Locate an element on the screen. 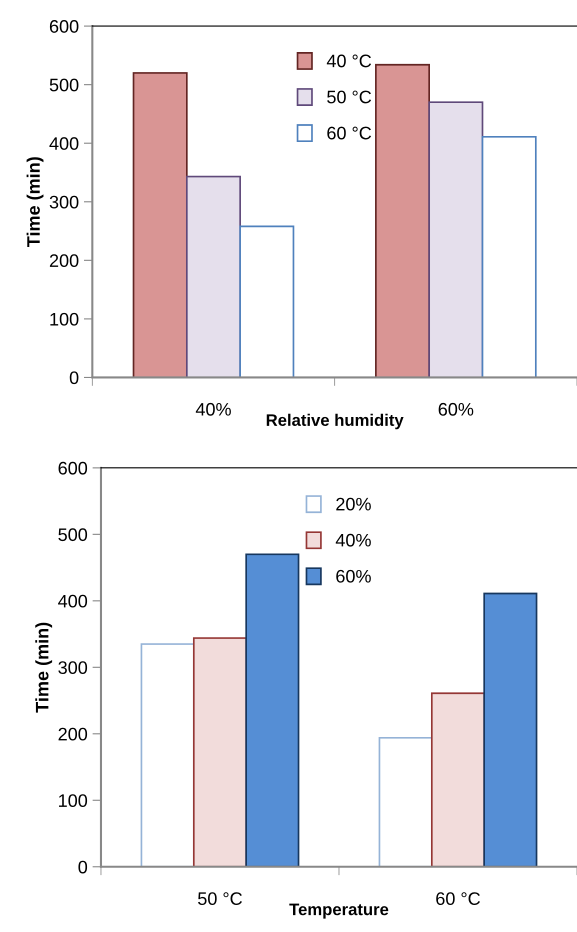  legend-label: 40% is located at coordinates (353, 540).